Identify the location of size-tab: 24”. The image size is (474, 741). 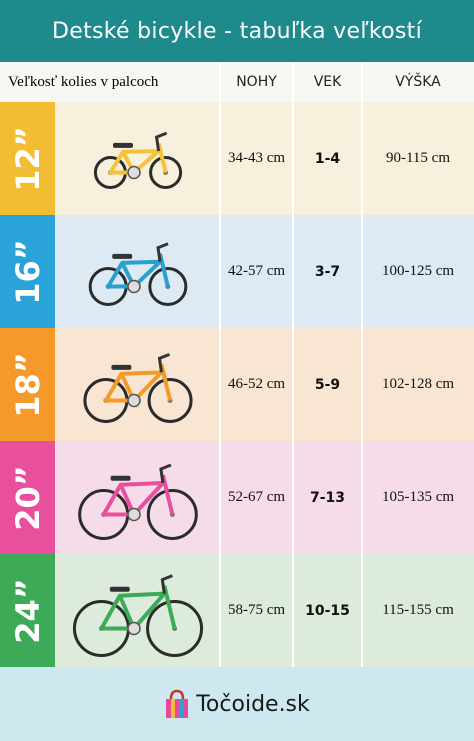
(27, 610).